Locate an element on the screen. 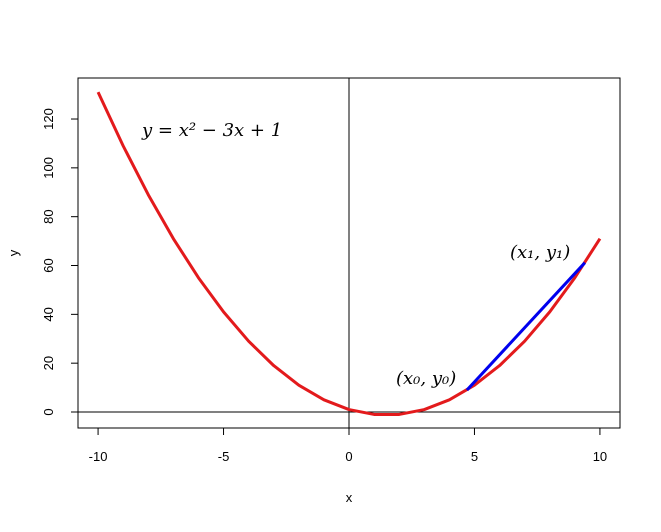  x-tick-label: 0 is located at coordinates (348, 456).